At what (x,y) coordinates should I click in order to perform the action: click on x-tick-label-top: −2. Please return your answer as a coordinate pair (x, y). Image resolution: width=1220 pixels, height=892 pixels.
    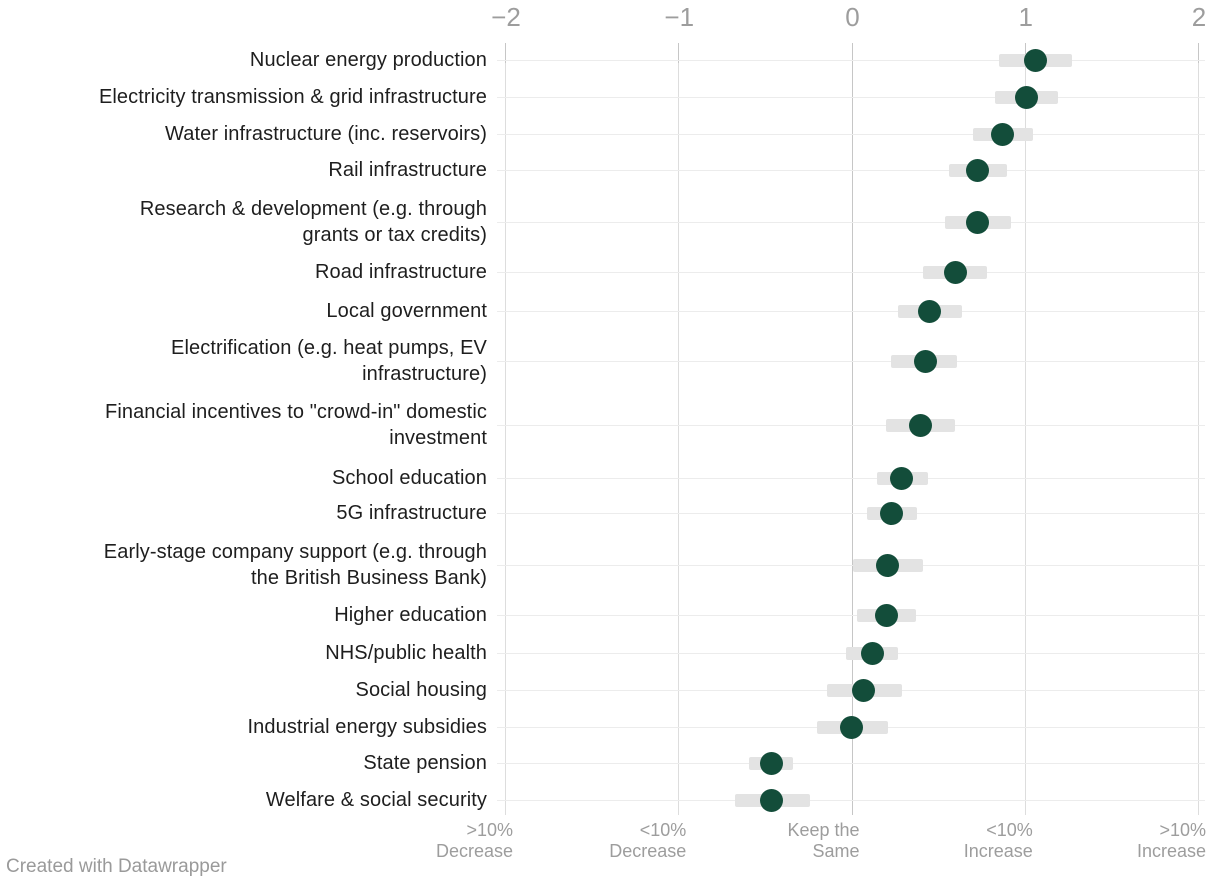
    Looking at the image, I should click on (506, 17).